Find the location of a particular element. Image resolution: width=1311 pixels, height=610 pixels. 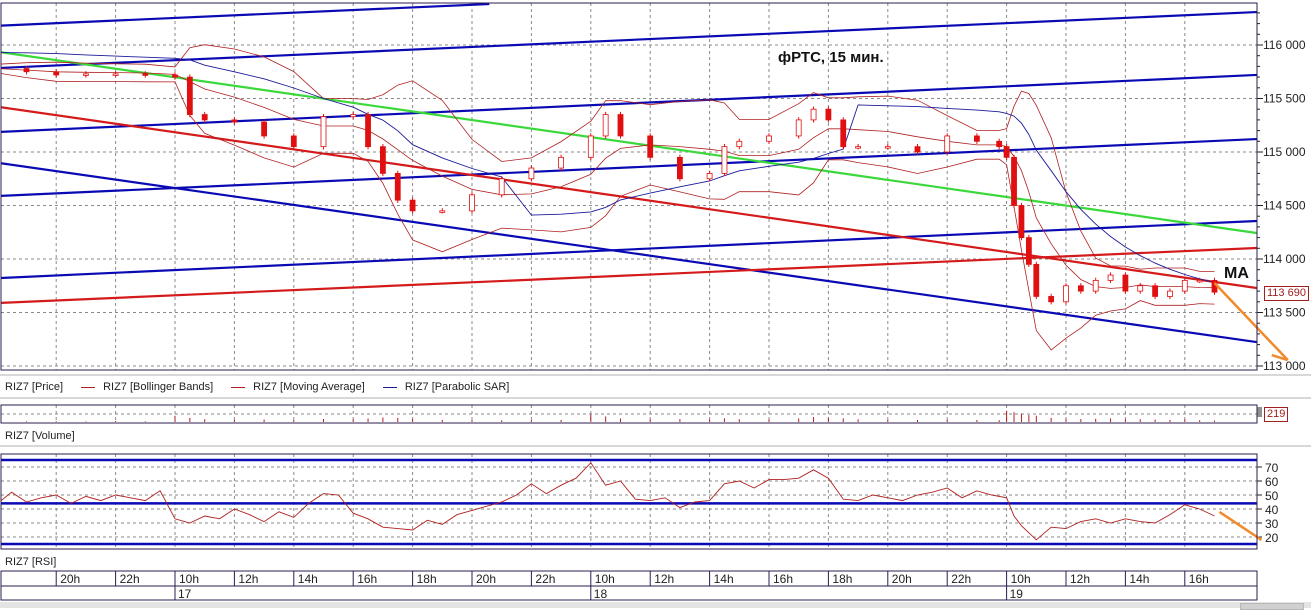

ma-annotation: MA is located at coordinates (1236, 273).